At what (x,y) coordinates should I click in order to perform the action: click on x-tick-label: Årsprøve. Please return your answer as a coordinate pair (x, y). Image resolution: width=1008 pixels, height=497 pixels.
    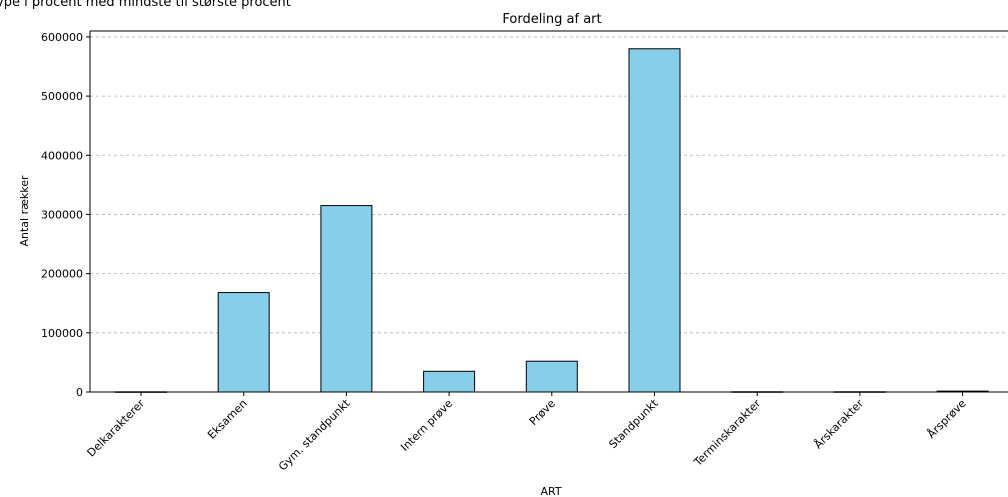
    Looking at the image, I should click on (947, 419).